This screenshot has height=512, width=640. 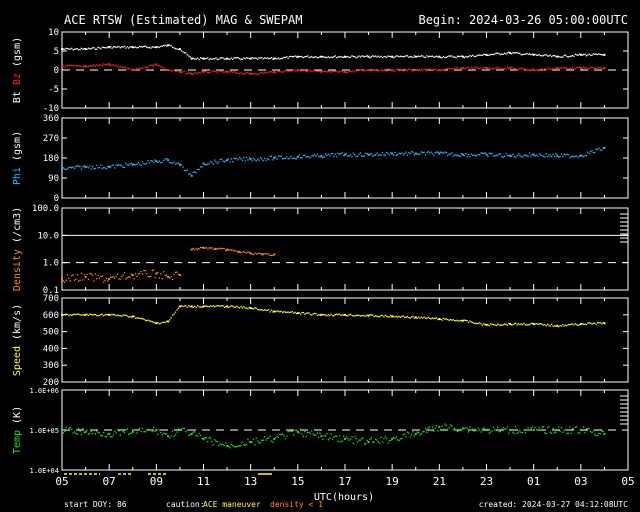 I want to click on y-label-speed: Speed, so click(x=17, y=361).